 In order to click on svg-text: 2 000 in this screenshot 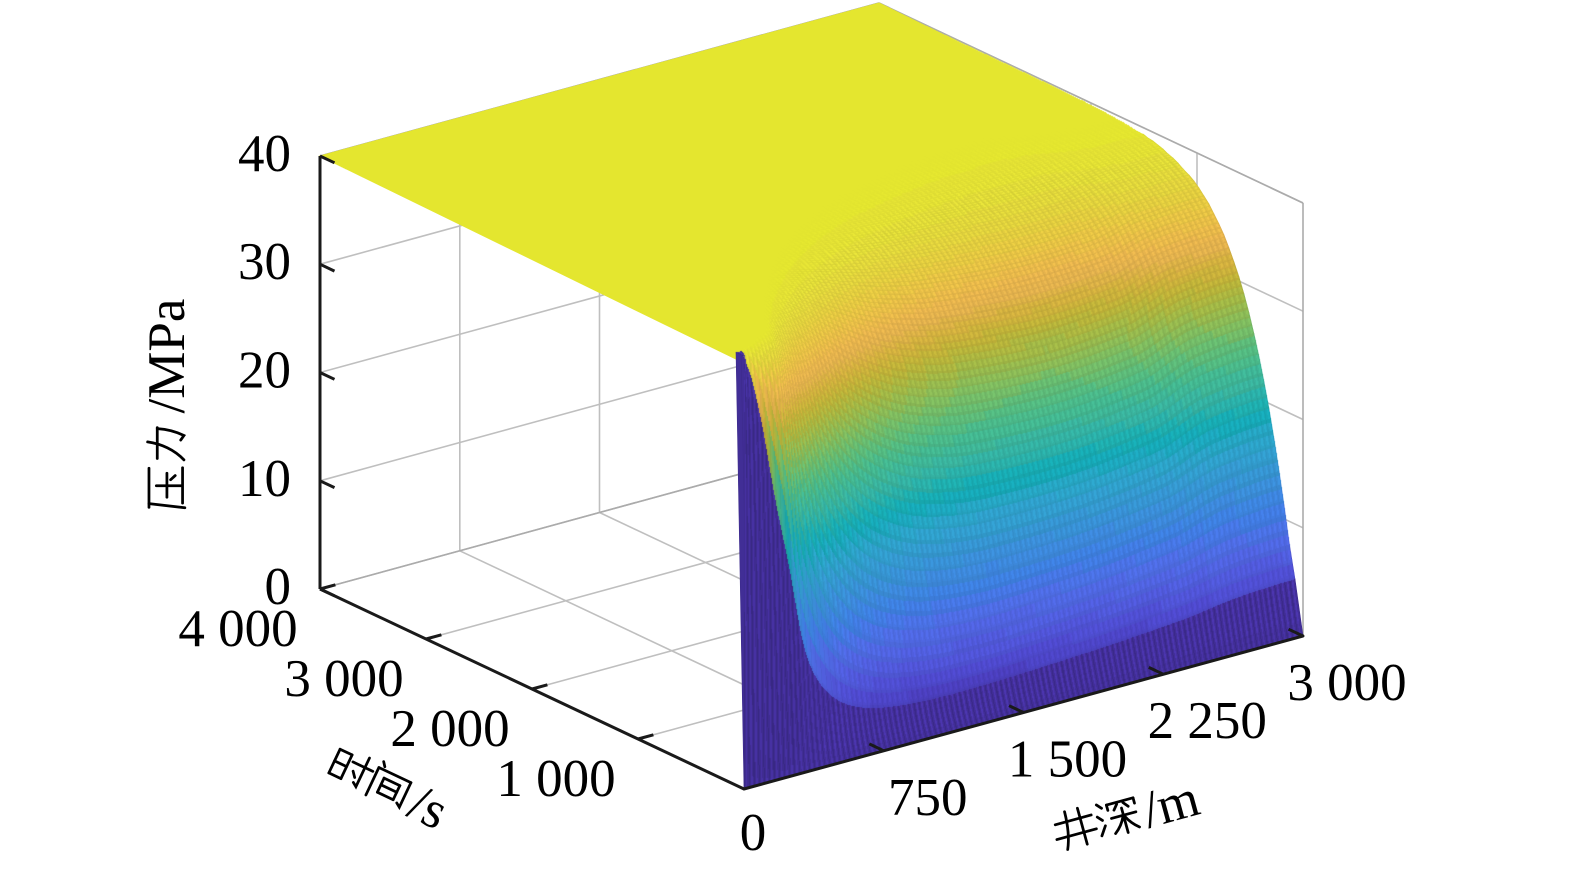, I will do `click(449, 729)`.